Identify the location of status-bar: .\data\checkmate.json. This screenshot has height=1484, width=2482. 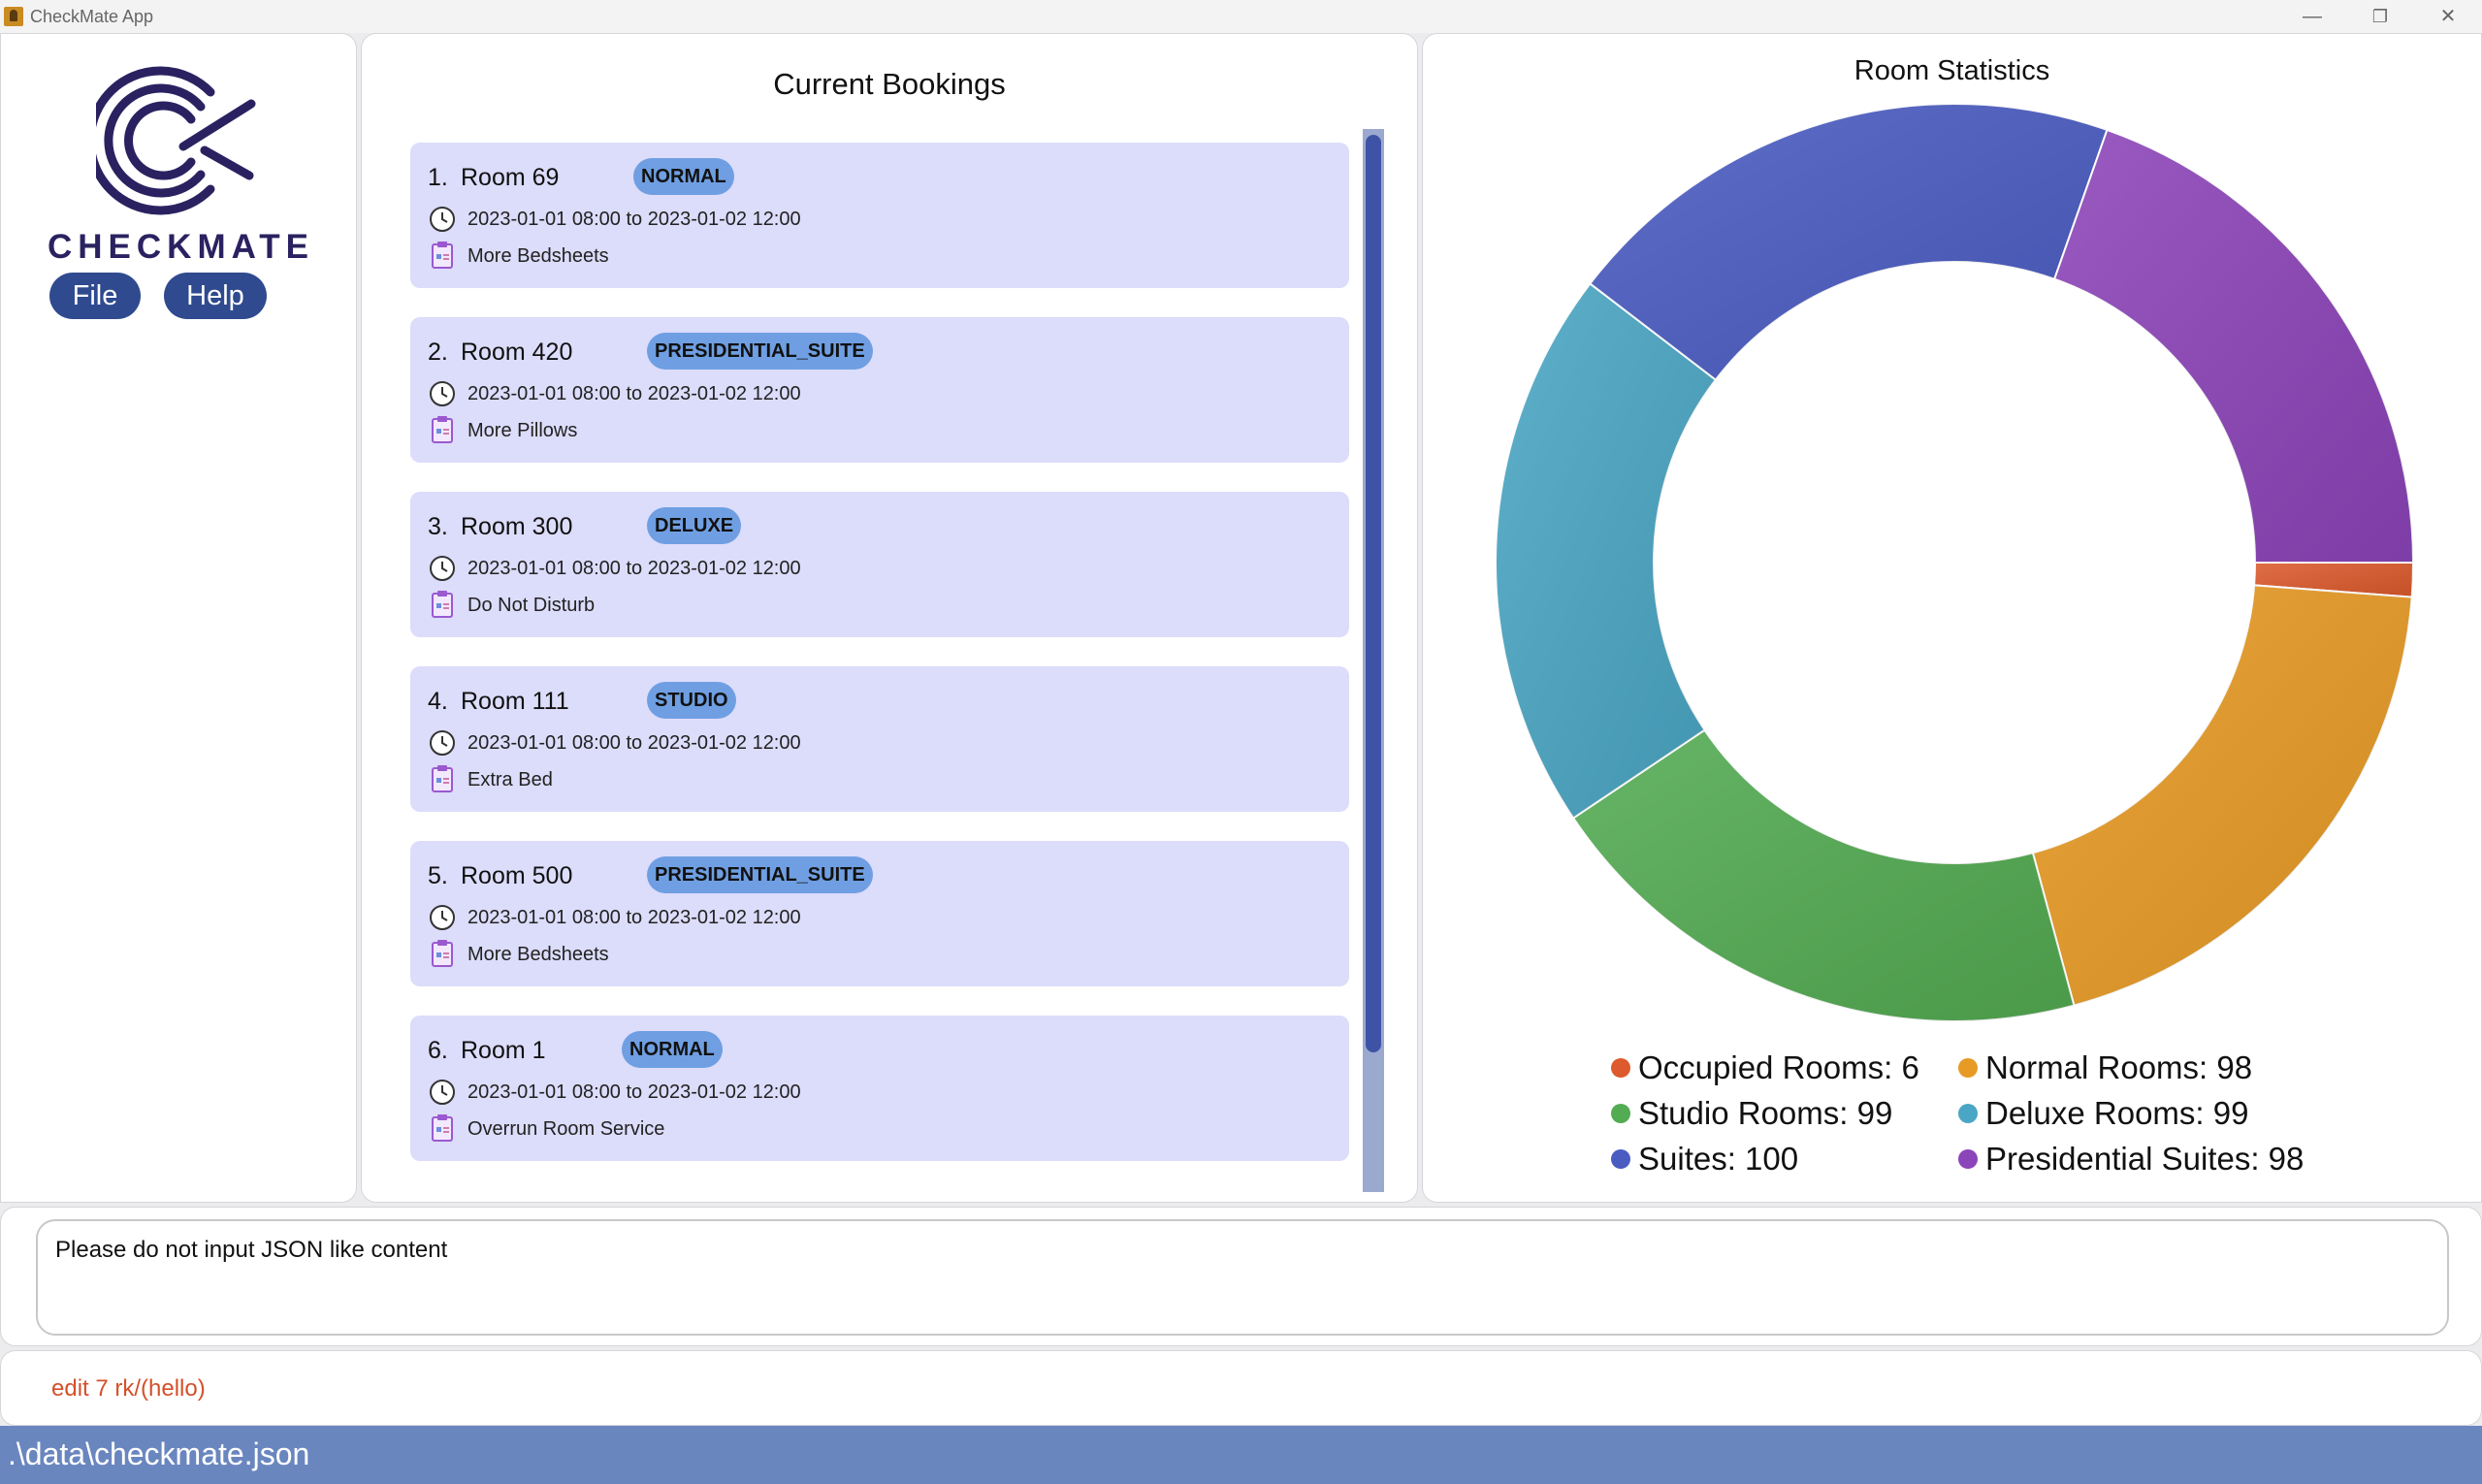
(1241, 1455).